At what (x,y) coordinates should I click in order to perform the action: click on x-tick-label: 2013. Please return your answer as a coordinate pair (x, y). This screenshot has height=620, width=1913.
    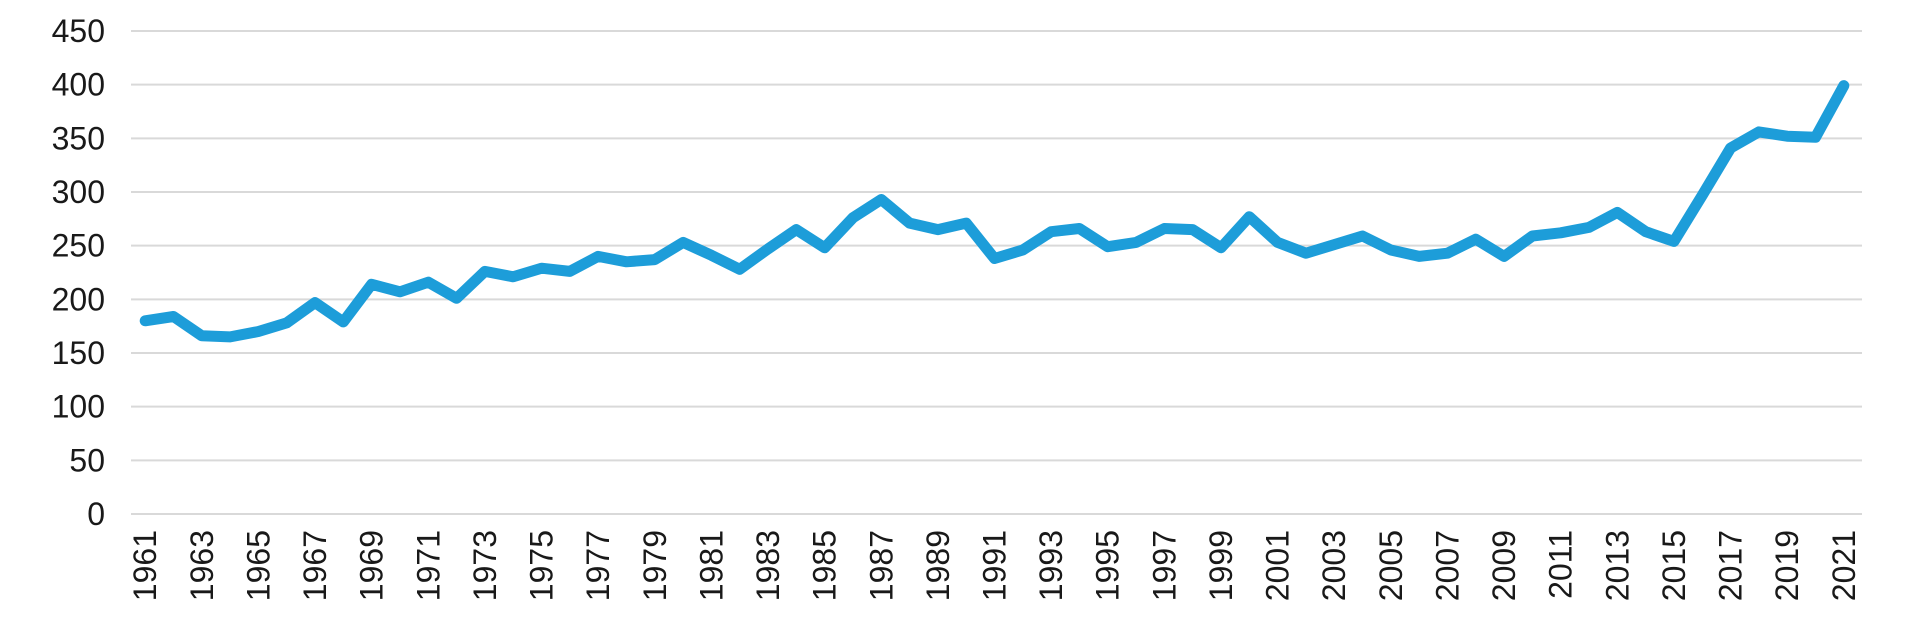
    Looking at the image, I should click on (1617, 565).